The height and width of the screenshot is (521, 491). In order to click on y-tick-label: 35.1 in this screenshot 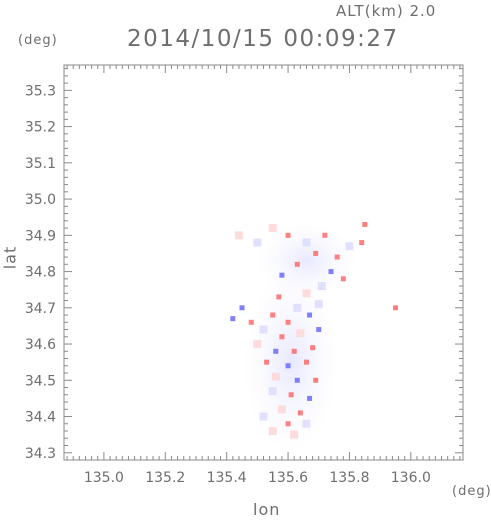, I will do `click(40, 164)`.